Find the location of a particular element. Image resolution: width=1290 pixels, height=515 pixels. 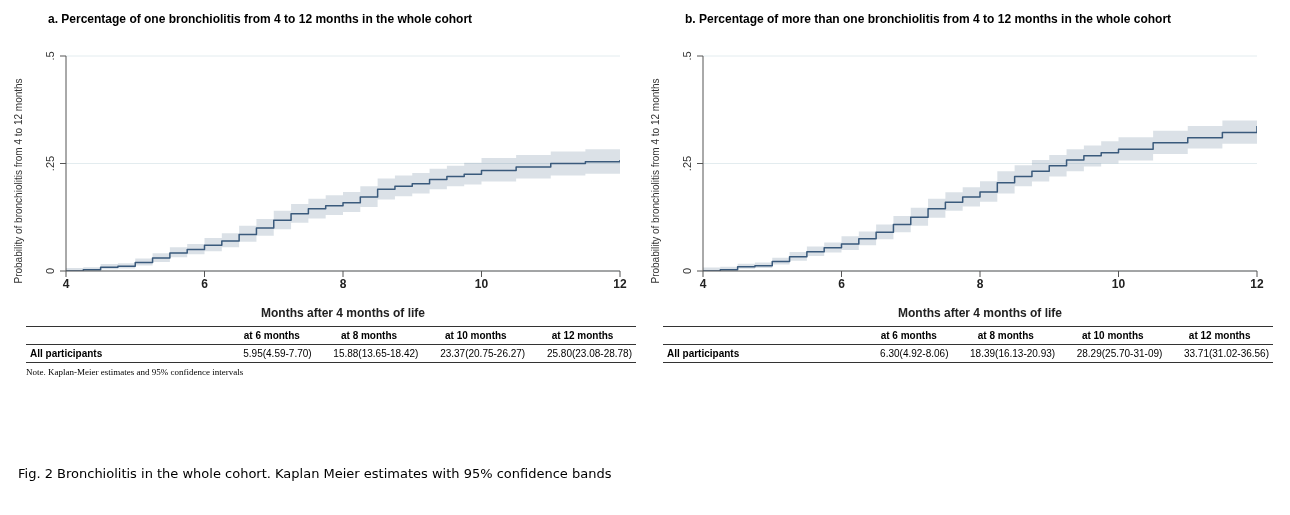

text: Note. Kaplan-Meier estimates and 95% confidence intervals is located at coordinates (135, 372).